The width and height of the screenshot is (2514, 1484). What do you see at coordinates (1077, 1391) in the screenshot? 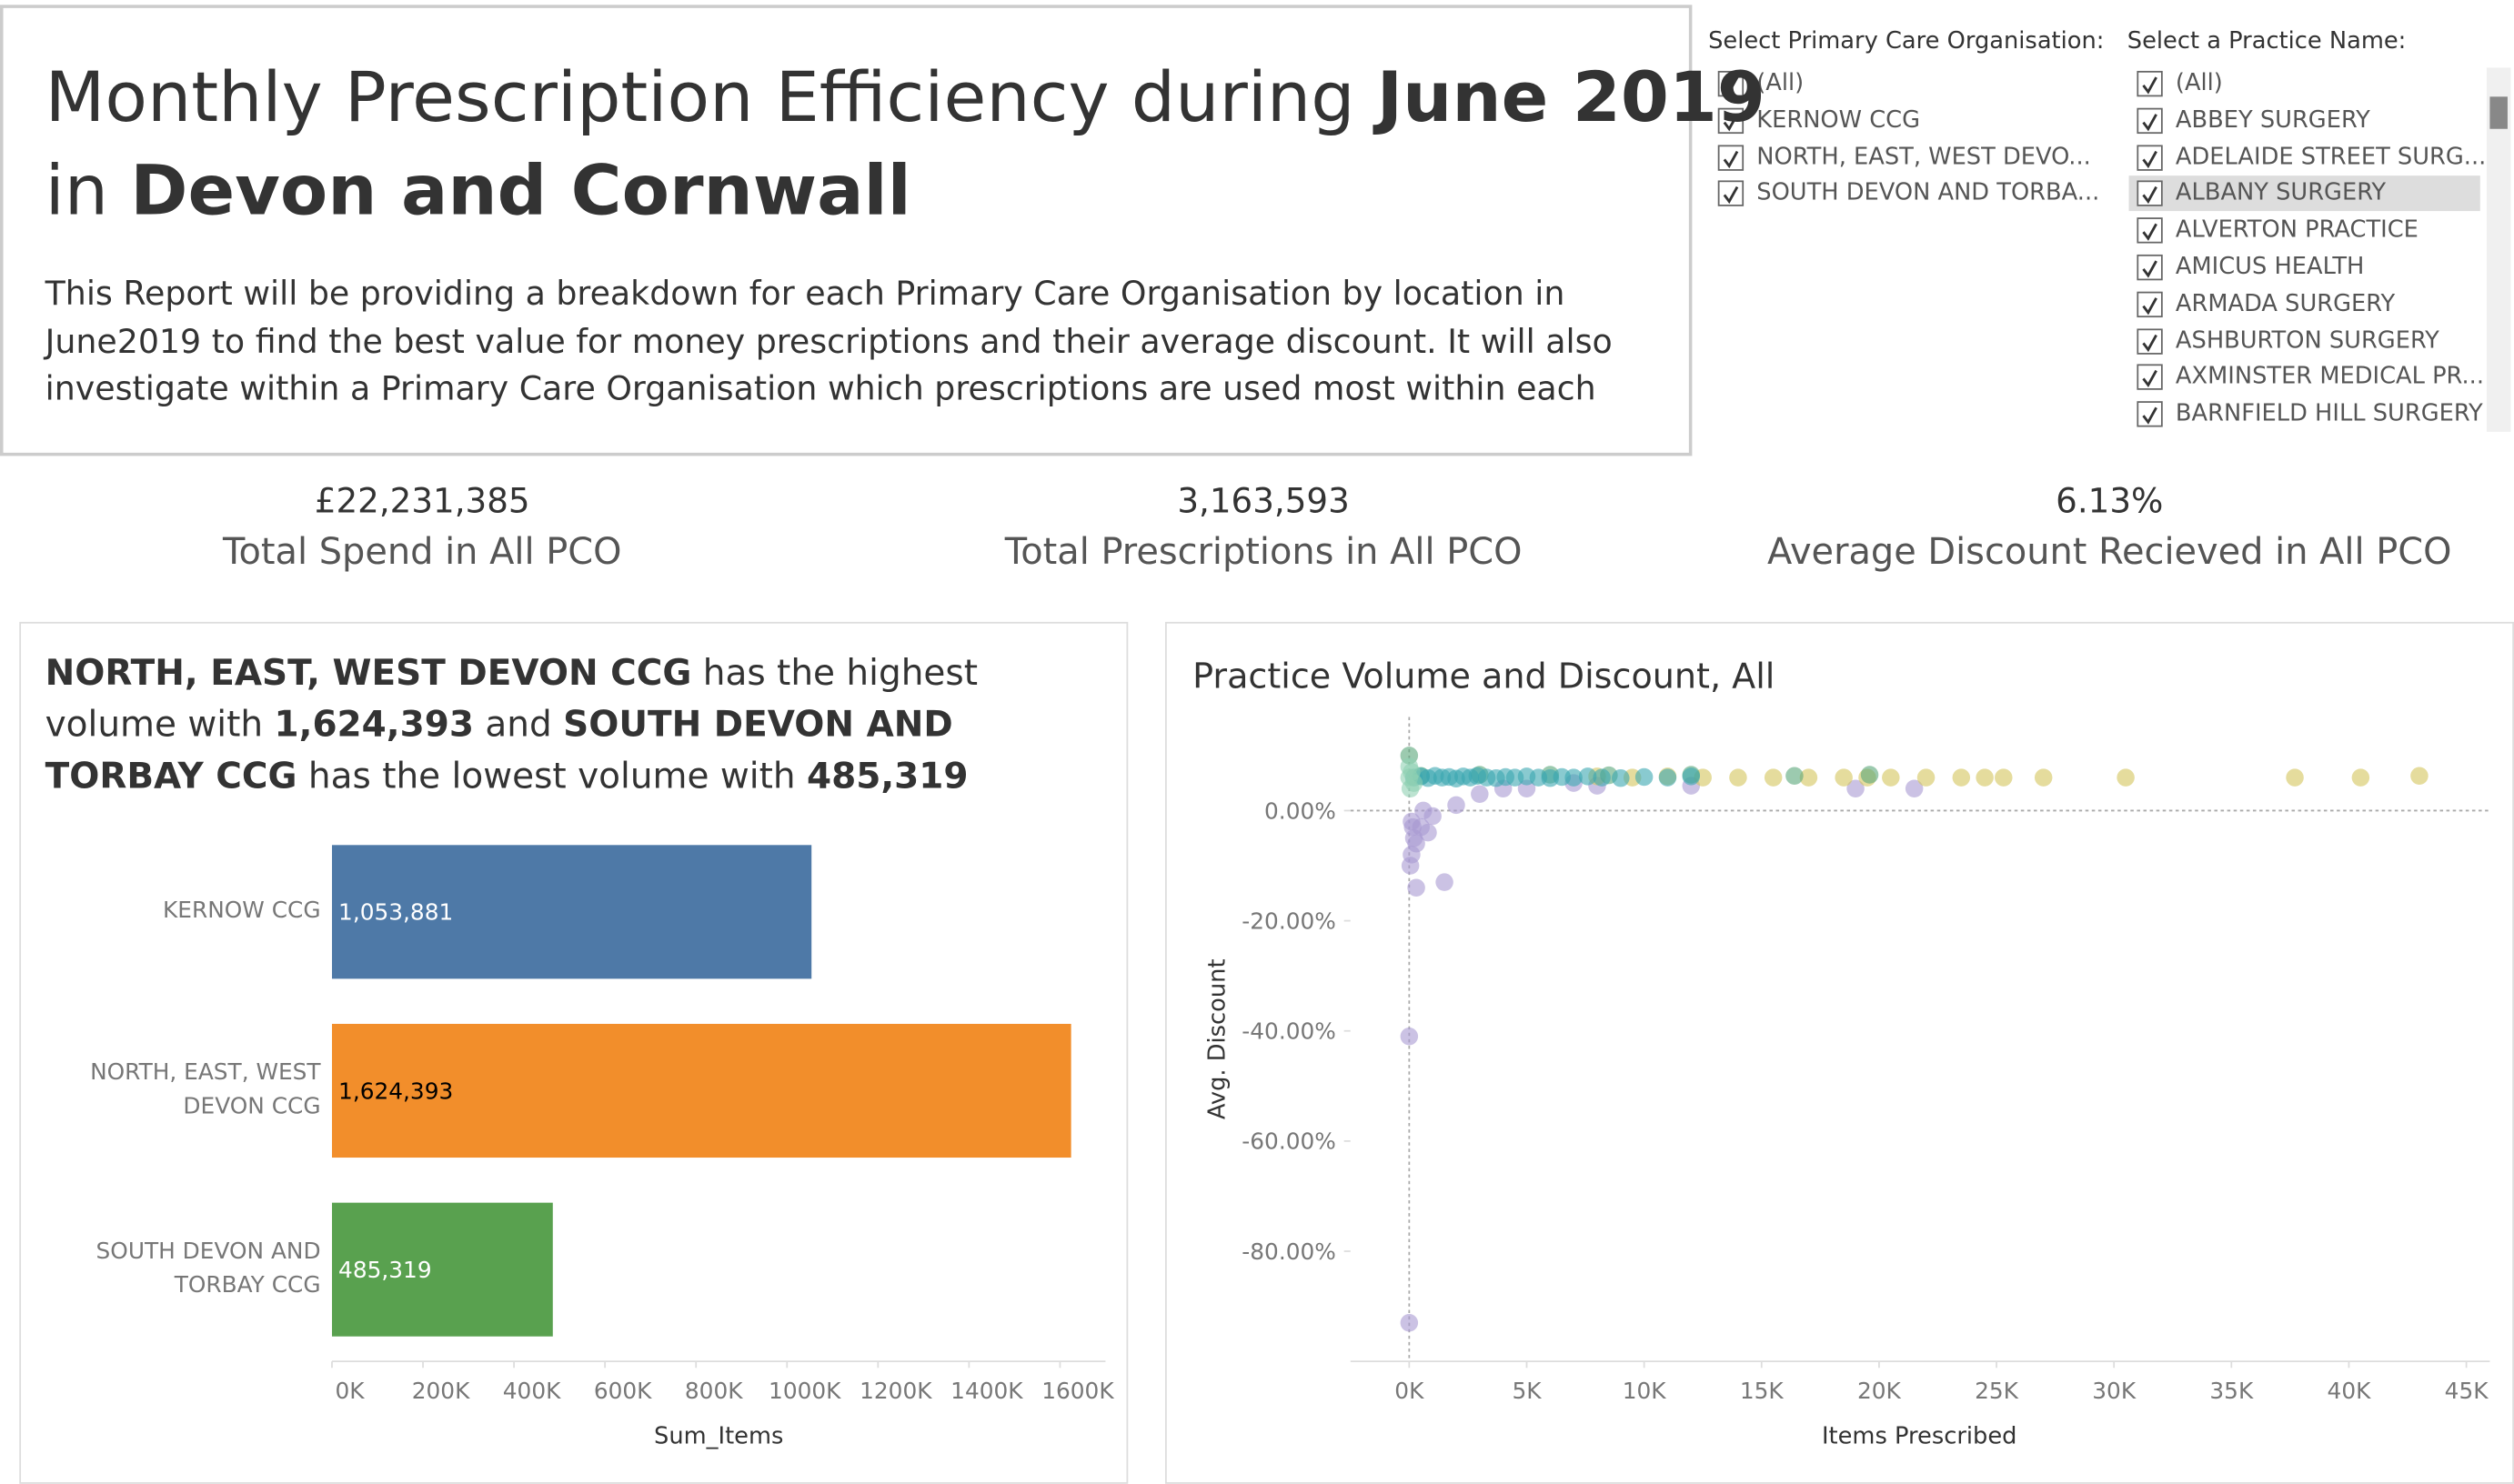
I see `x-tick-label: 1600K` at bounding box center [1077, 1391].